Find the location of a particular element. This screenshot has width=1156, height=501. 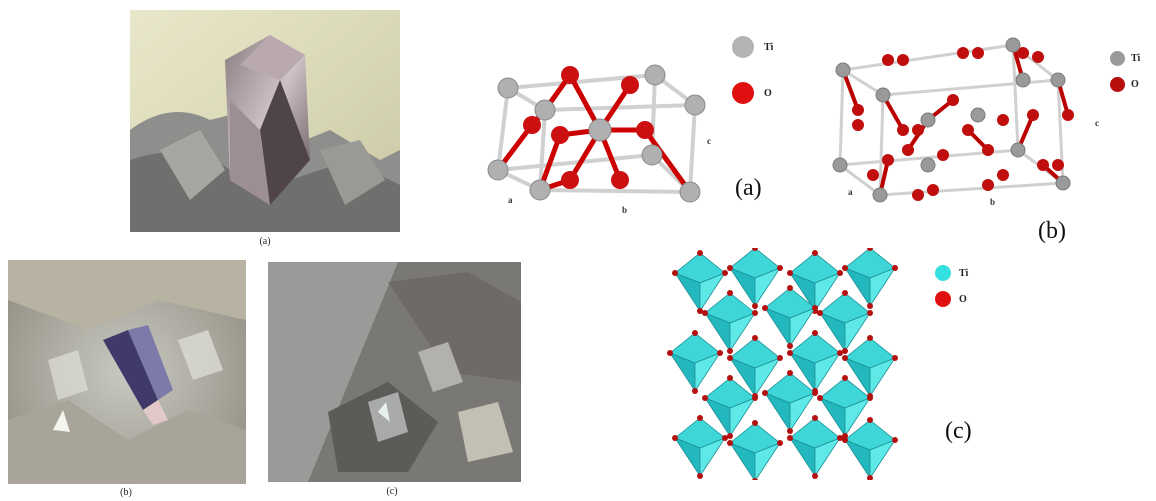

mineral-photo-b is located at coordinates (127, 372).